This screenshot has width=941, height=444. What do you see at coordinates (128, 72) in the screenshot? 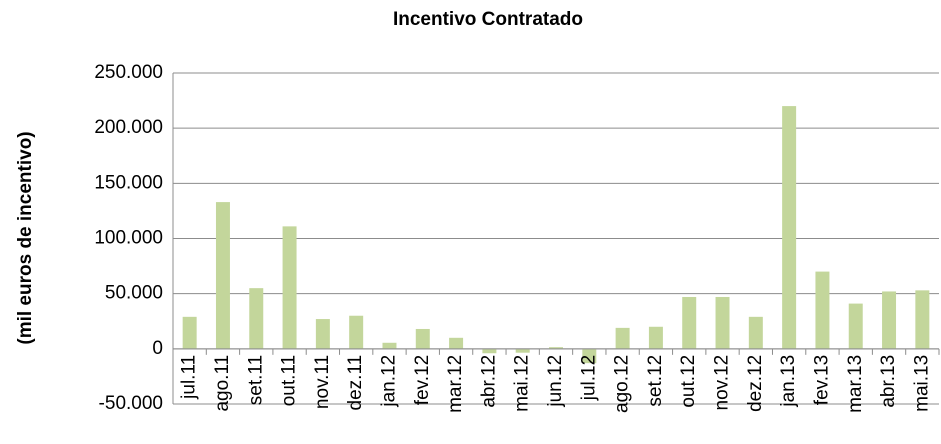
I see `y-tick-label: 250.000` at bounding box center [128, 72].